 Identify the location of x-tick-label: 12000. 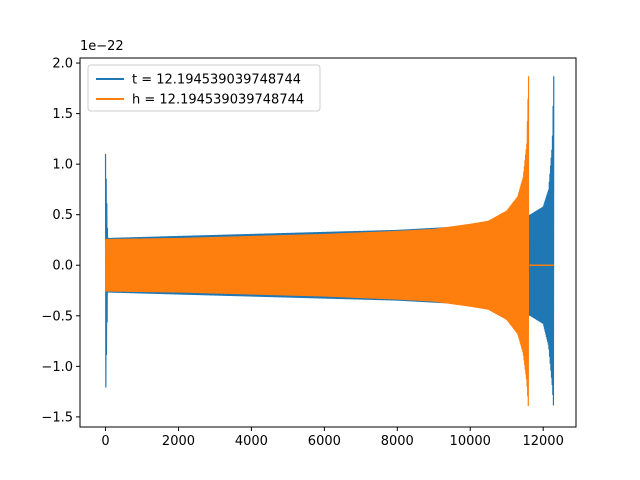
(542, 441).